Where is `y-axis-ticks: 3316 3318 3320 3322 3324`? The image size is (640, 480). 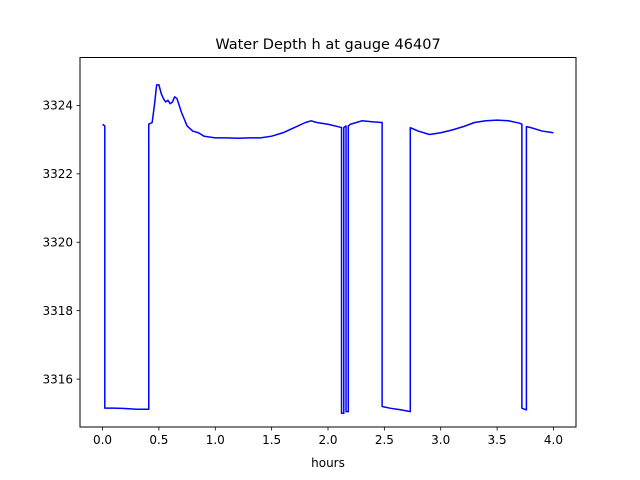 y-axis-ticks: 3316 3318 3320 3322 3324 is located at coordinates (61, 242).